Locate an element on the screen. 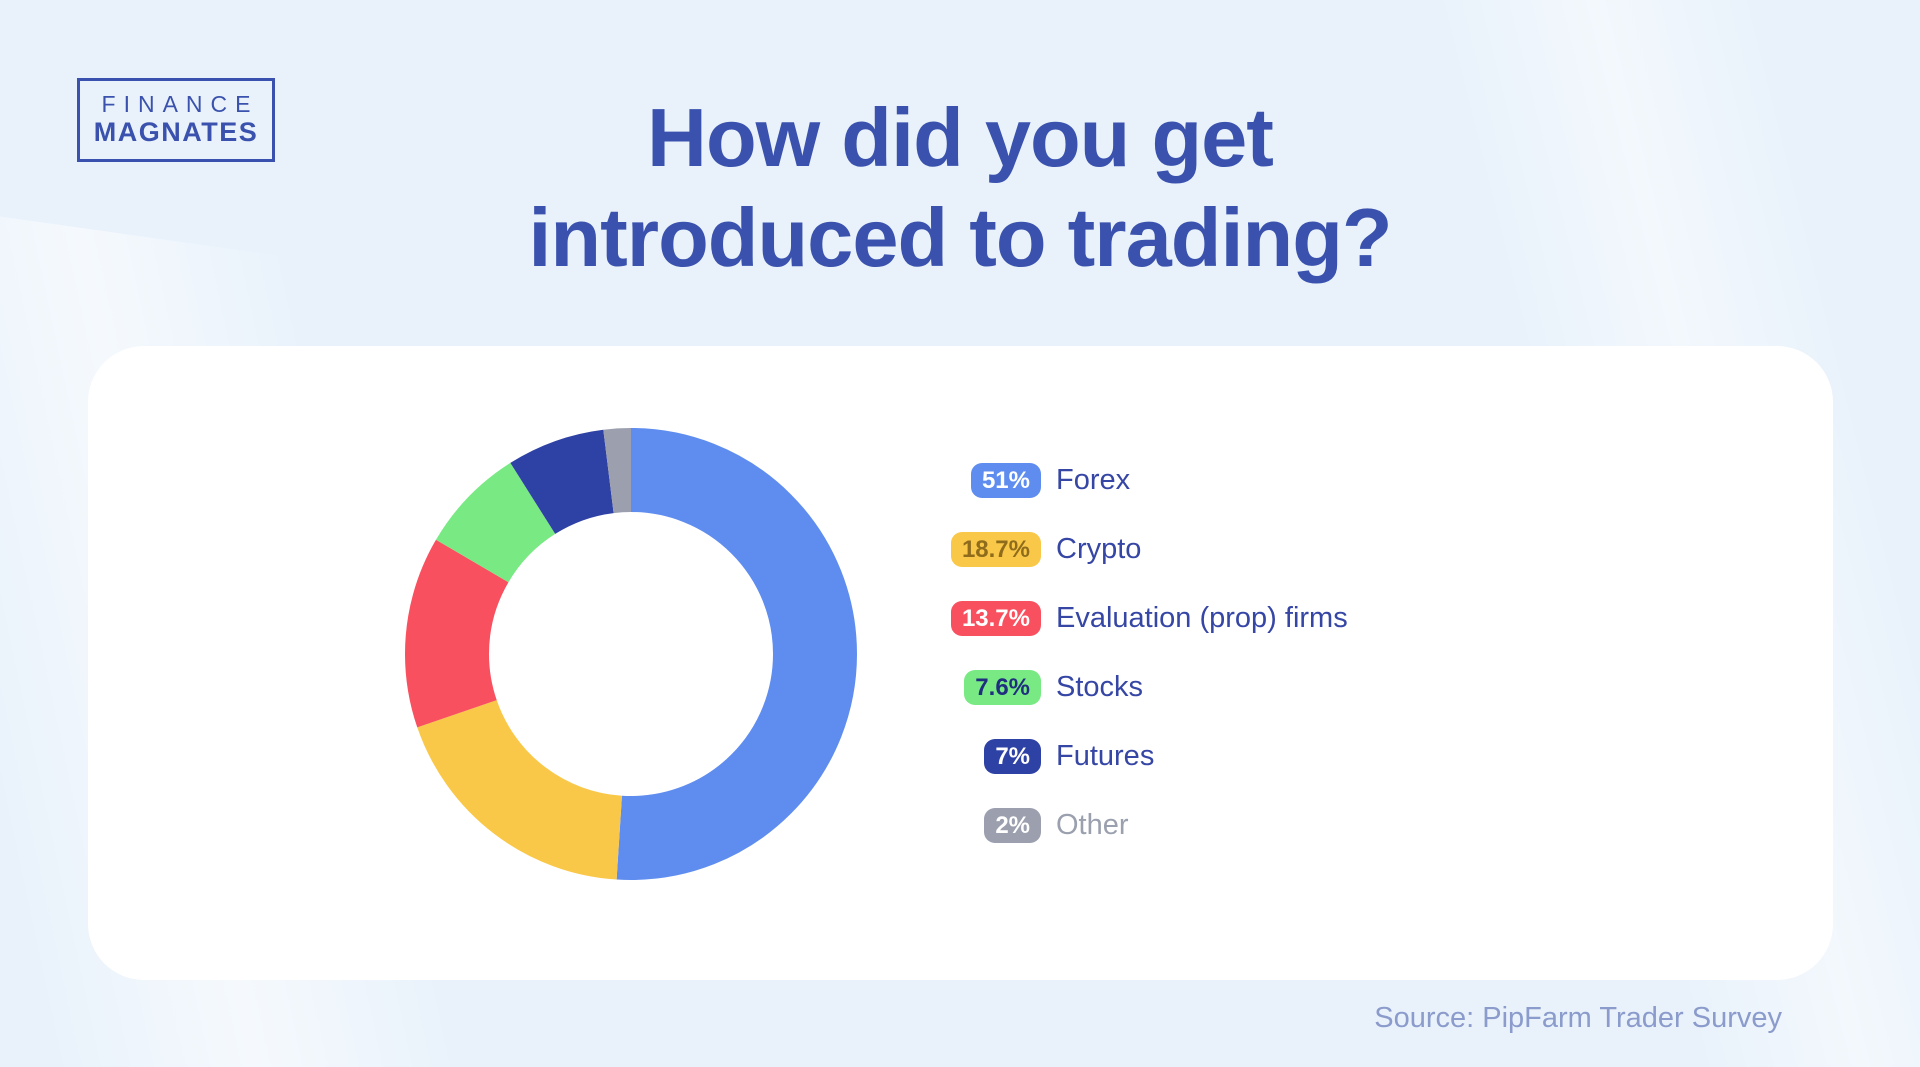 The width and height of the screenshot is (1920, 1067). donut-segment-other is located at coordinates (631, 654).